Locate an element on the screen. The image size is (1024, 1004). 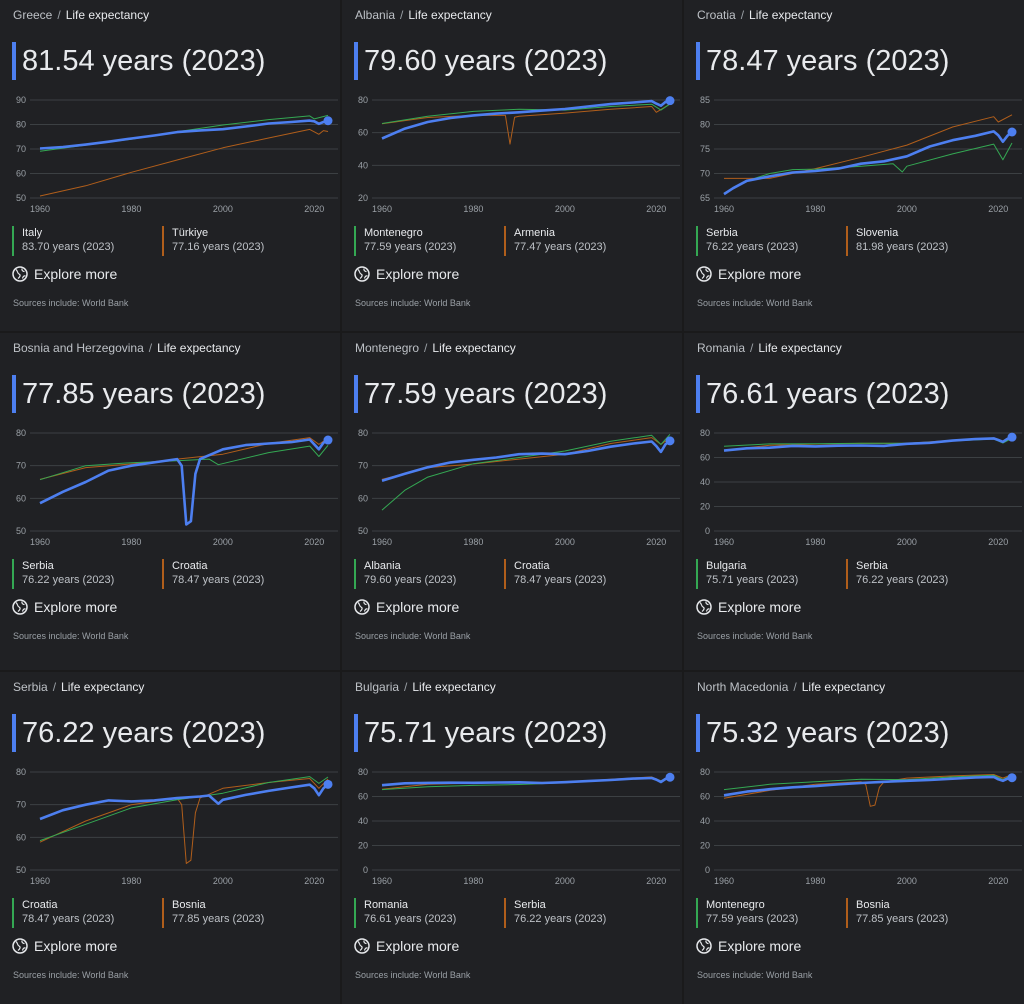
life-expectancy-chart: 20 40 60 80 1960 1980 2000 2020 is located at coordinates (512, 151).